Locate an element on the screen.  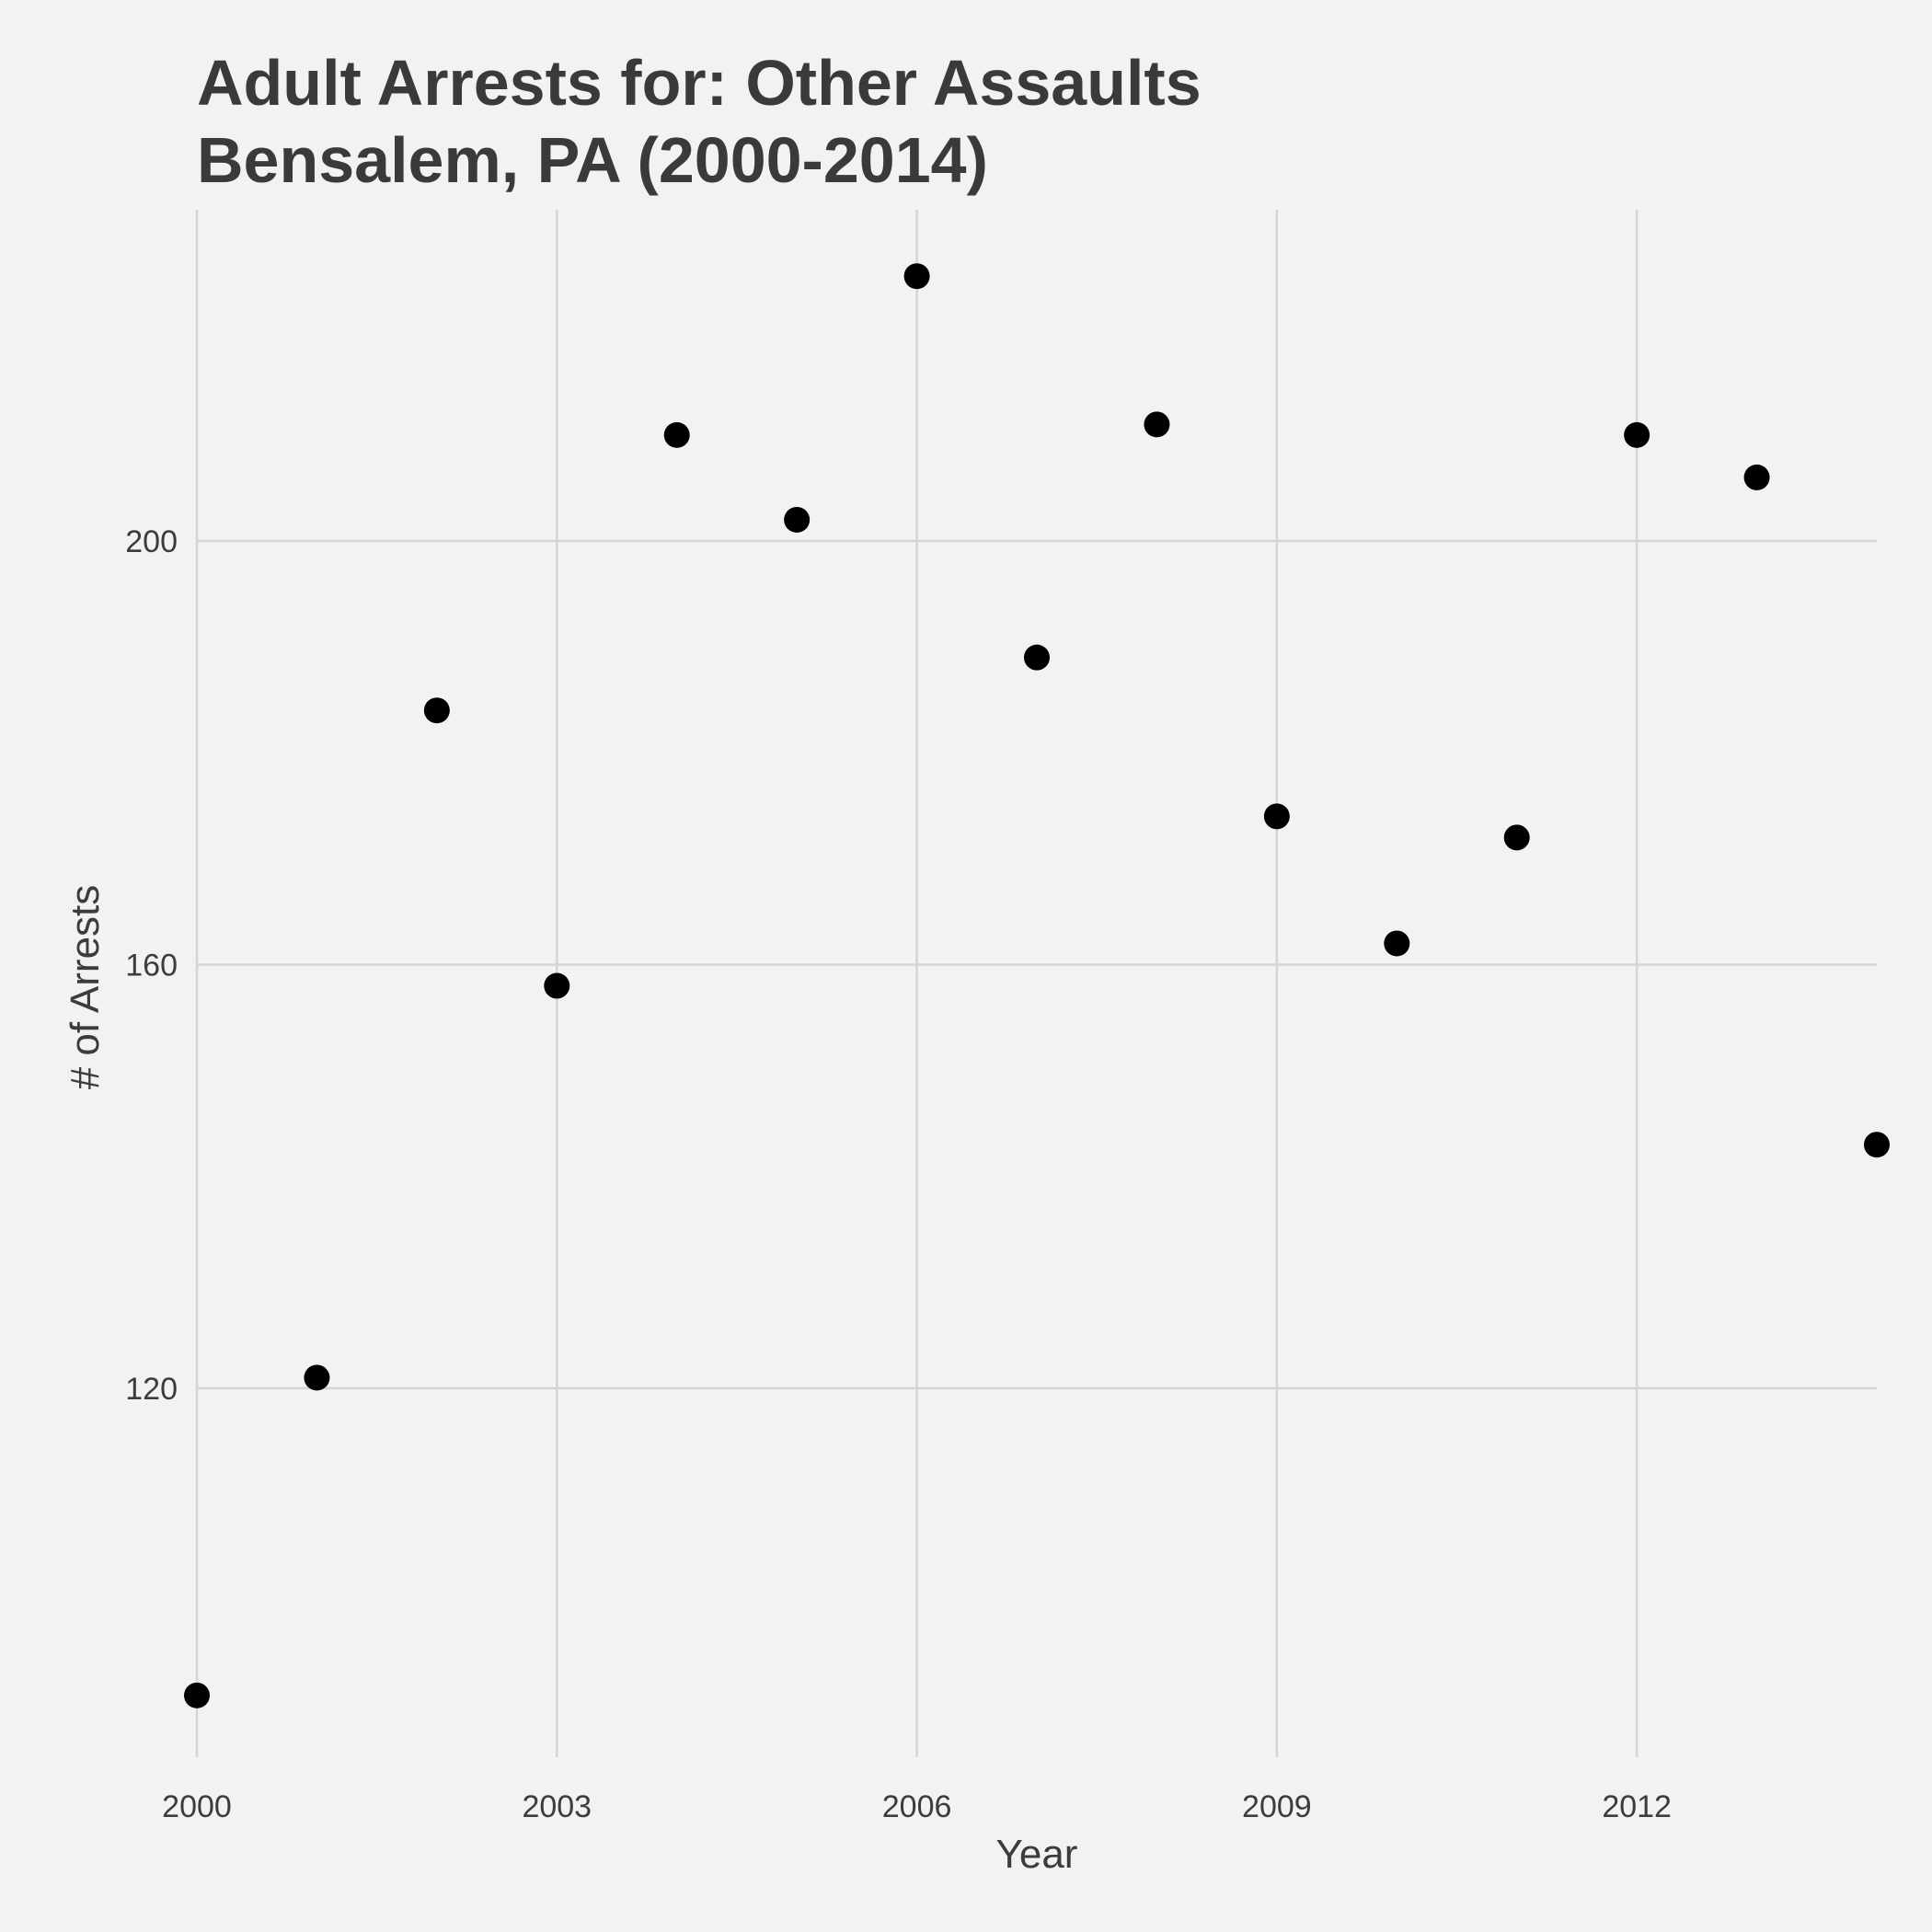
y-axis-title: # of Arrests is located at coordinates (85, 987).